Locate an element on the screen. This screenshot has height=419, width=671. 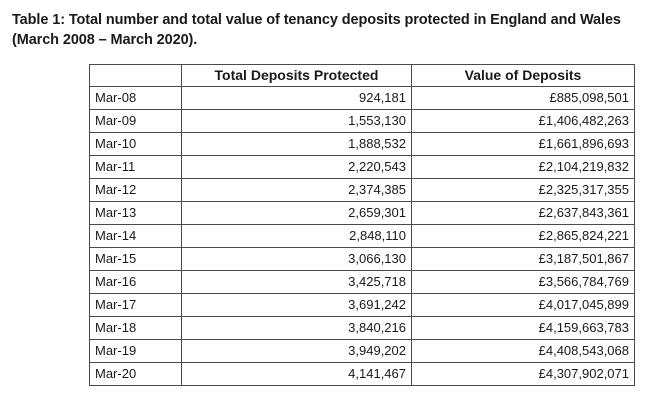
caption-line-2: (March 2008 – March 2020). is located at coordinates (105, 40).